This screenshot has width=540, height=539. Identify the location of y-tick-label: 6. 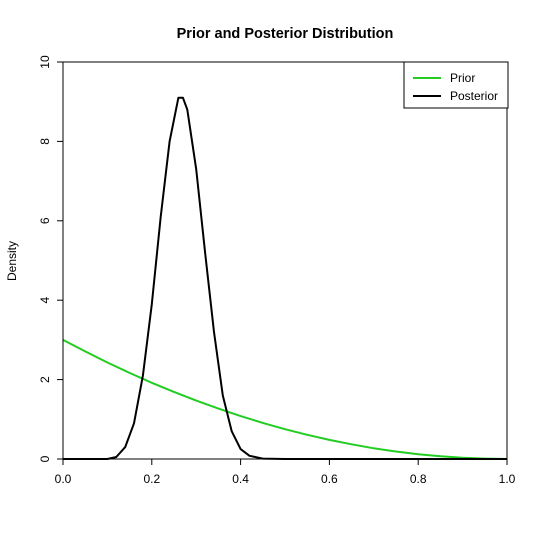
(45, 220).